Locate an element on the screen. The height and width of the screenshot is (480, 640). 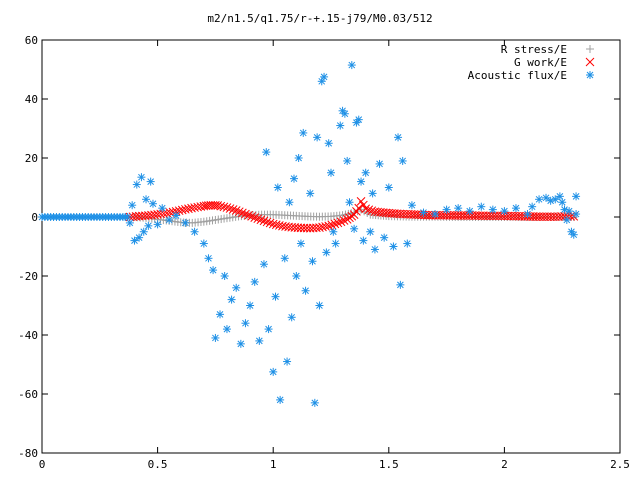
x-tick-label: 2.5 is located at coordinates (620, 464).